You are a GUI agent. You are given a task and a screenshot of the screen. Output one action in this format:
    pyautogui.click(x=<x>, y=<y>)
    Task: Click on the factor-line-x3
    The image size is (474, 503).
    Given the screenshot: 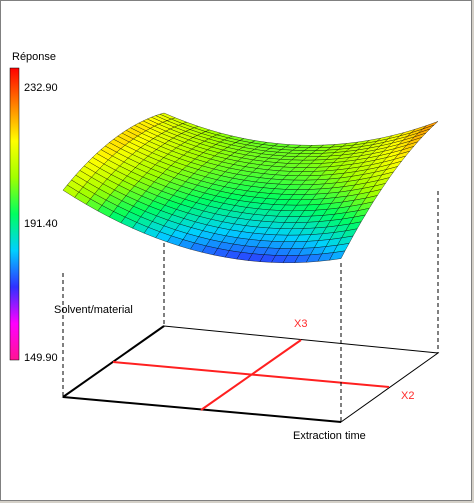 What is the action you would take?
    pyautogui.click(x=251, y=375)
    